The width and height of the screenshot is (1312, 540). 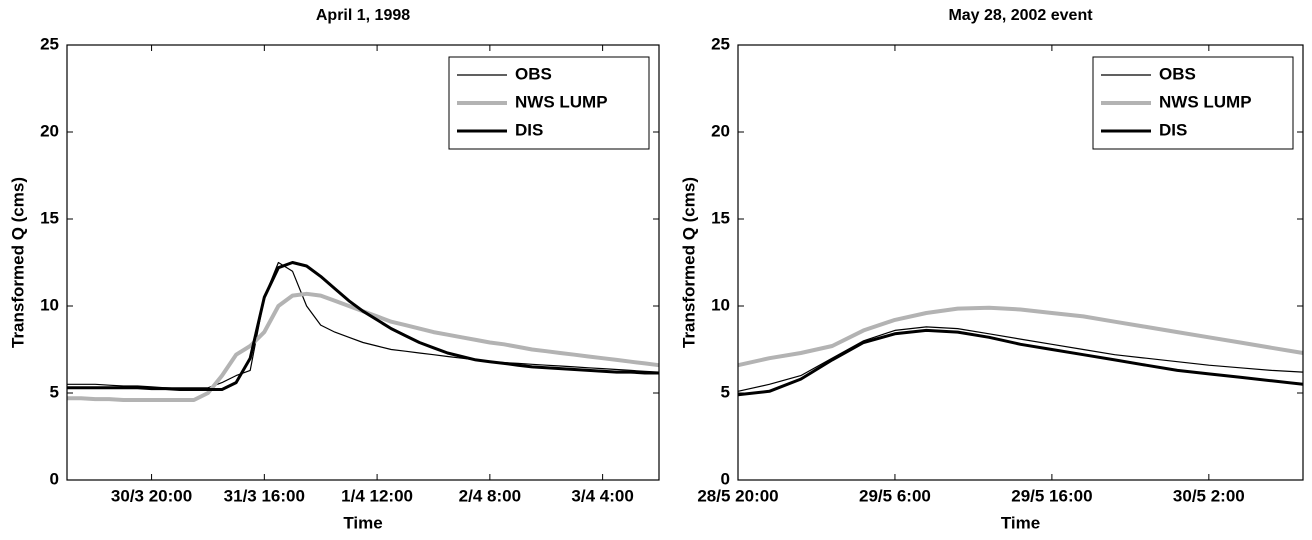 I want to click on chart-title: May 28, 2002 event, so click(x=1020, y=15).